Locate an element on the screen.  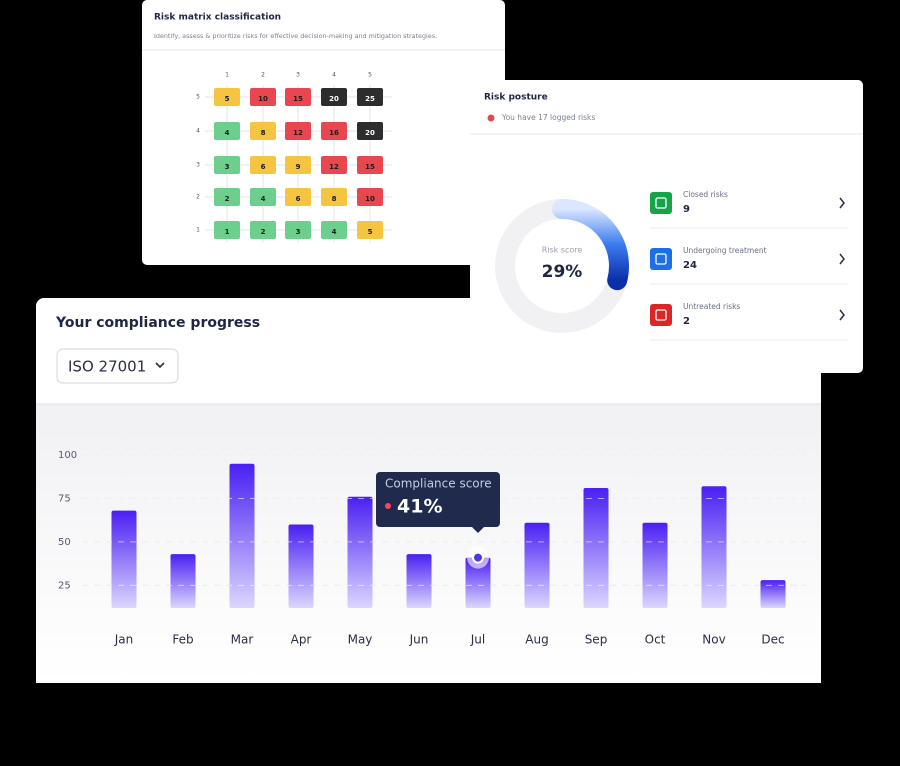
cell-value: 25 is located at coordinates (370, 99).